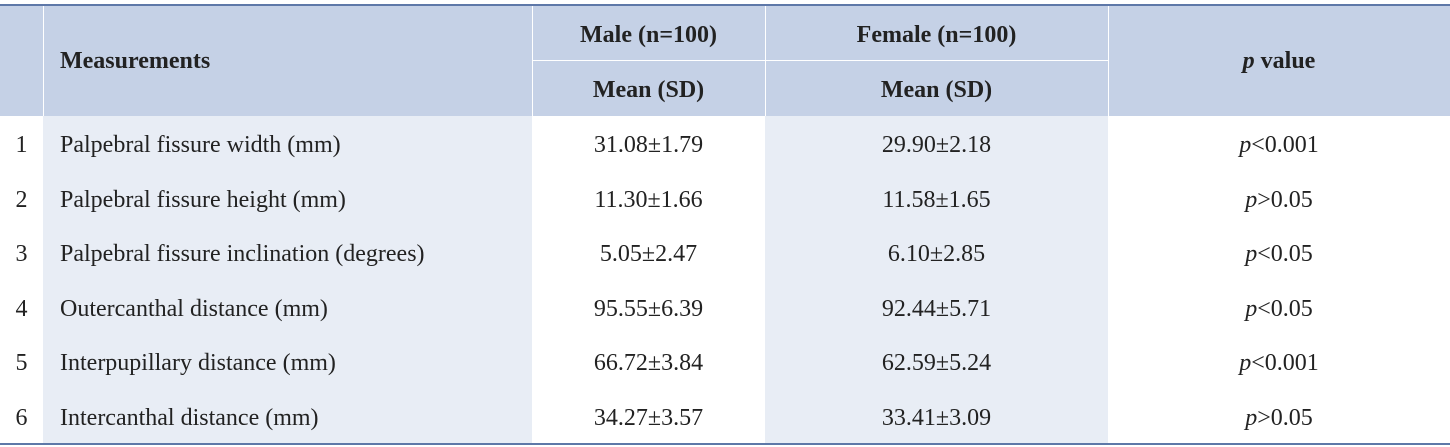  Describe the element at coordinates (21, 417) in the screenshot. I see `row-number: 6` at that location.